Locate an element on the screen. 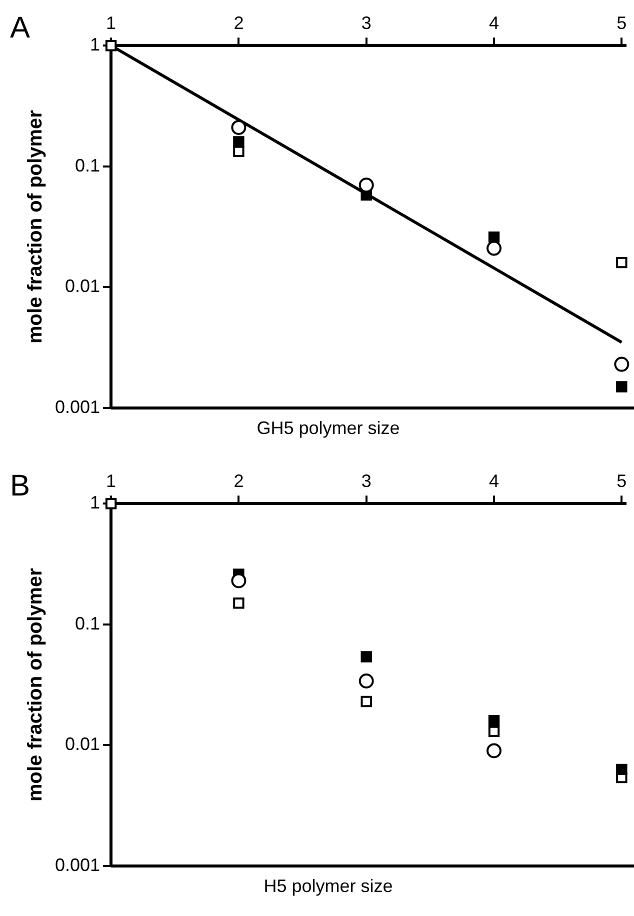 The image size is (634, 916). chart-title: A is located at coordinates (20, 27).